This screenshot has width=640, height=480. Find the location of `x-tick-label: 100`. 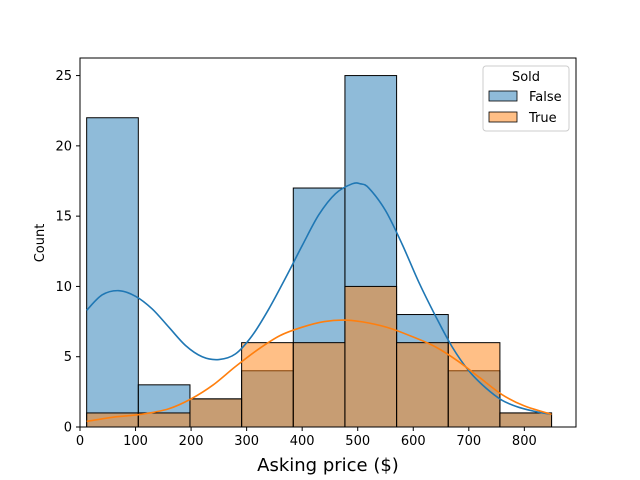

x-tick-label: 100 is located at coordinates (135, 441).